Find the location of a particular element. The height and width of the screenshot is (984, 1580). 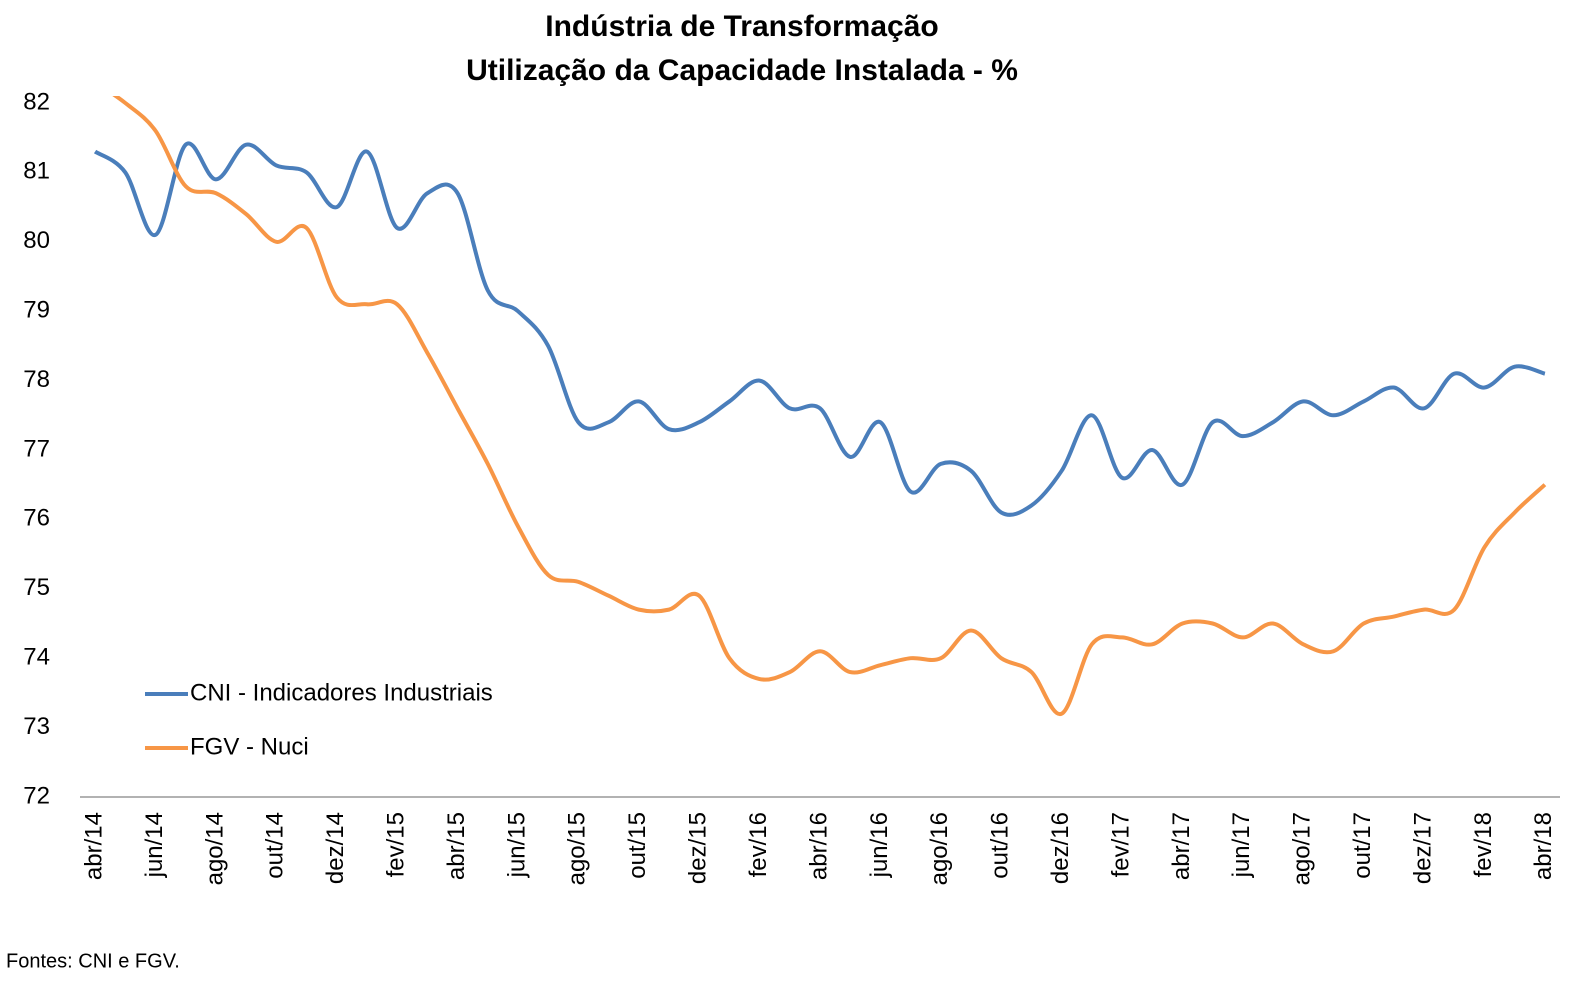

x-tick-label: jun/16 is located at coordinates (879, 845).